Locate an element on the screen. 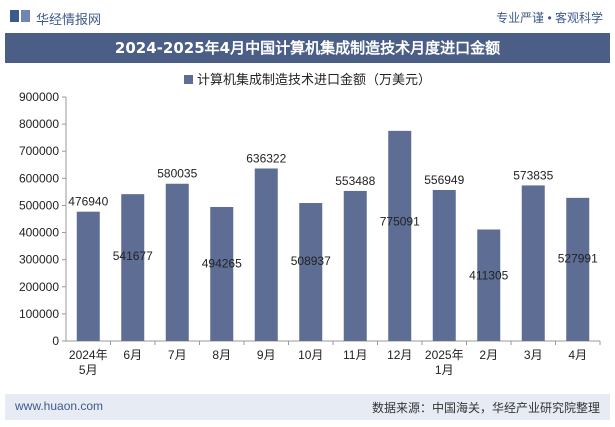 This screenshot has width=615, height=427. title-band: 2024-2025年4月中国计算机集成制造技术月度进口金额 is located at coordinates (307, 48).